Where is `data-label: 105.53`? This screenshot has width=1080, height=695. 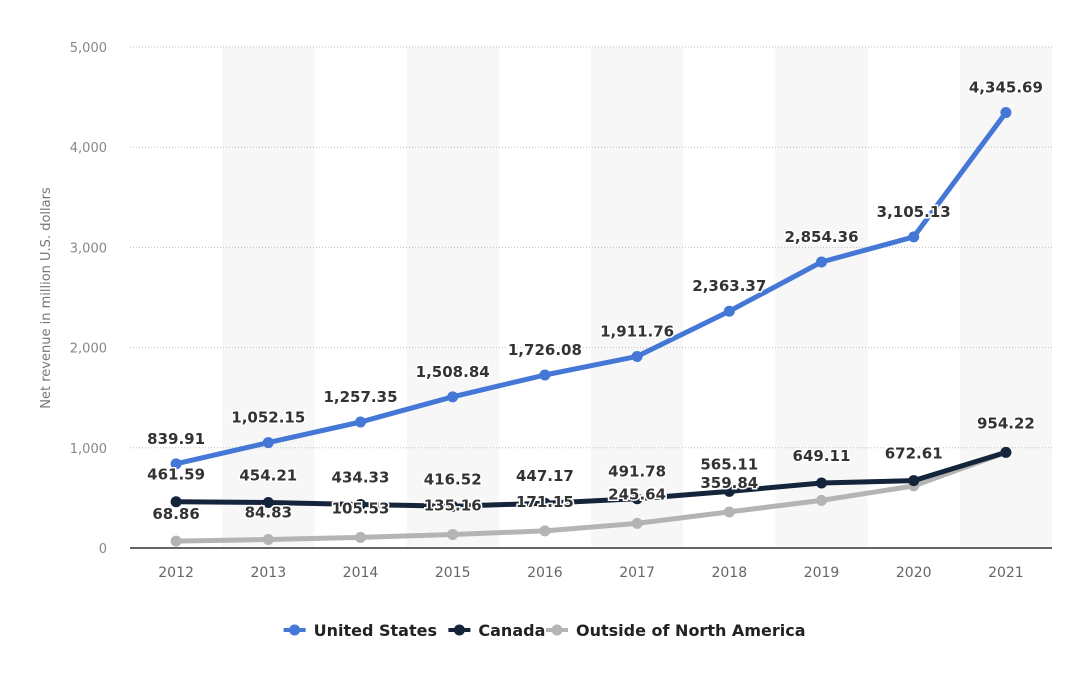
data-label: 105.53 is located at coordinates (361, 508).